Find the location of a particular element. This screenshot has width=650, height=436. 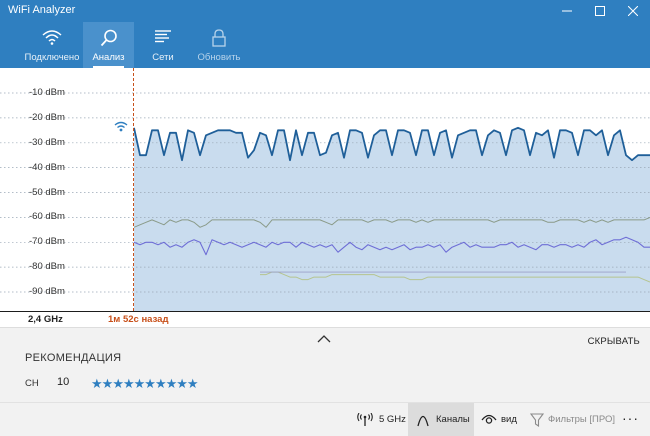

minimize-icon is located at coordinates (567, 11).